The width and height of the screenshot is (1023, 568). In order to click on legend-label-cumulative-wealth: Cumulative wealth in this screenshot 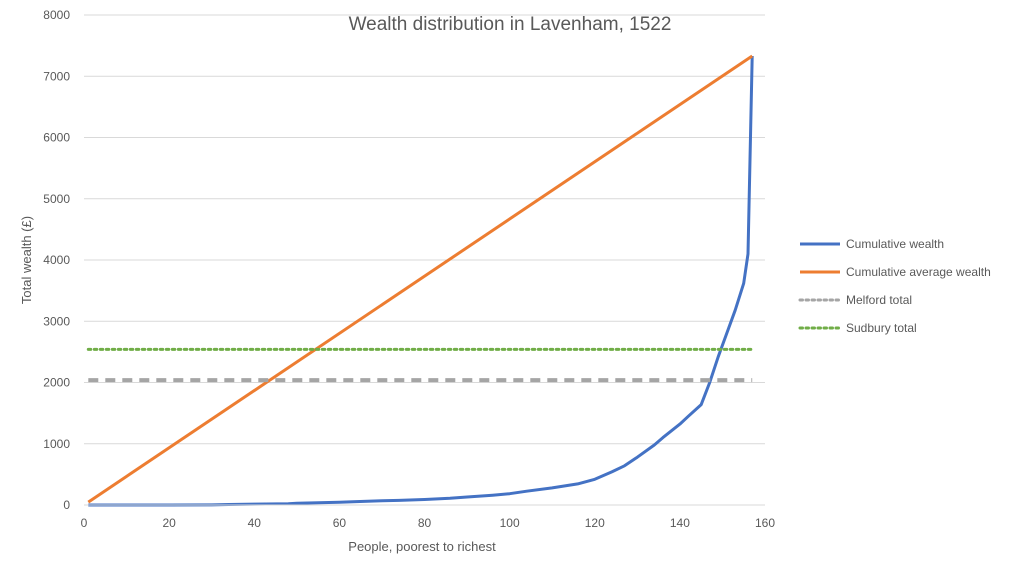, I will do `click(895, 244)`.